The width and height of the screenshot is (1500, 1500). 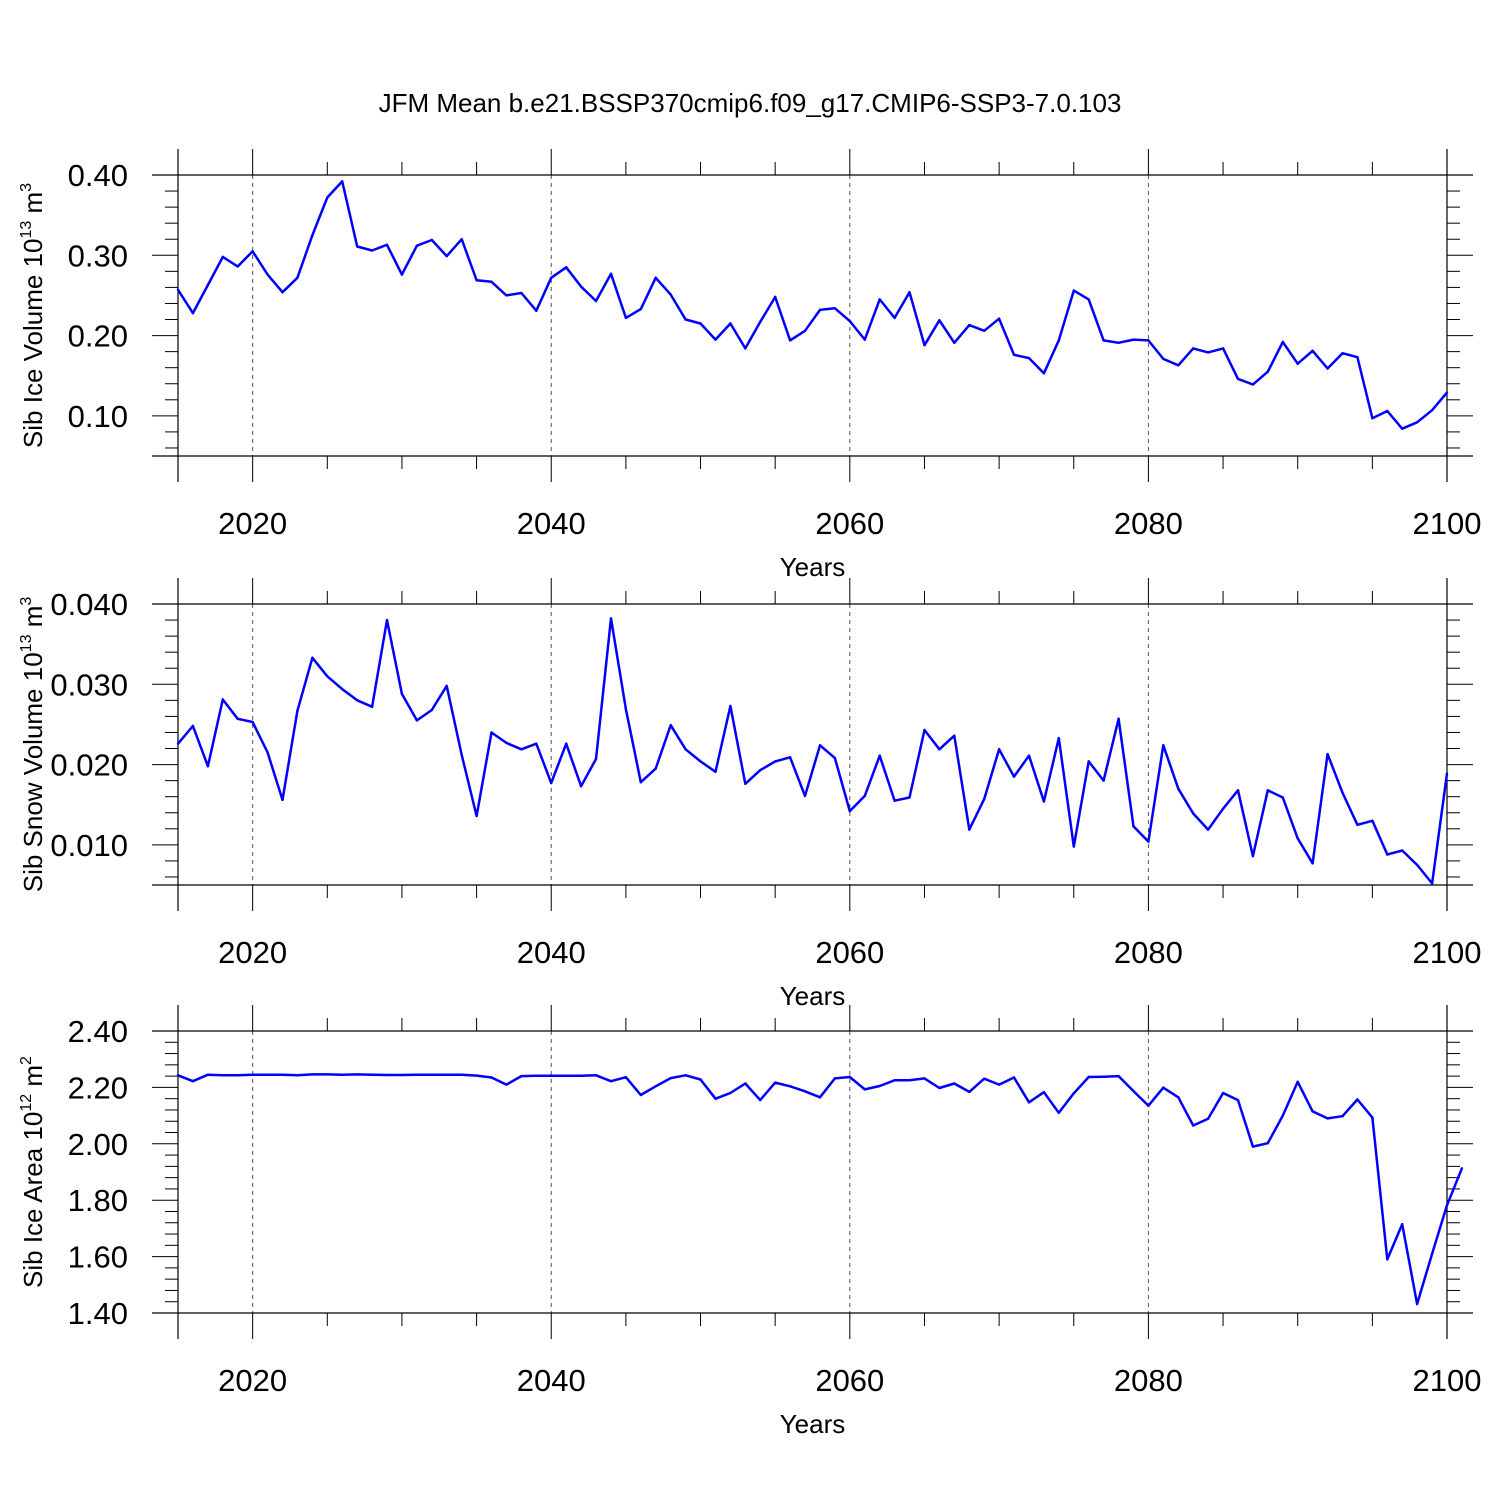 I want to click on y-tick-label: 0.30, so click(x=98, y=255).